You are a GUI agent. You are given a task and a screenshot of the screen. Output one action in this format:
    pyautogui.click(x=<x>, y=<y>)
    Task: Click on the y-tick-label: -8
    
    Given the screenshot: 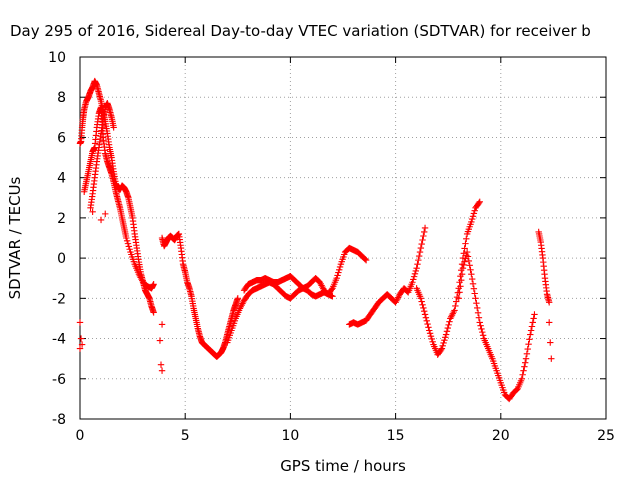 What is the action you would take?
    pyautogui.click(x=59, y=420)
    